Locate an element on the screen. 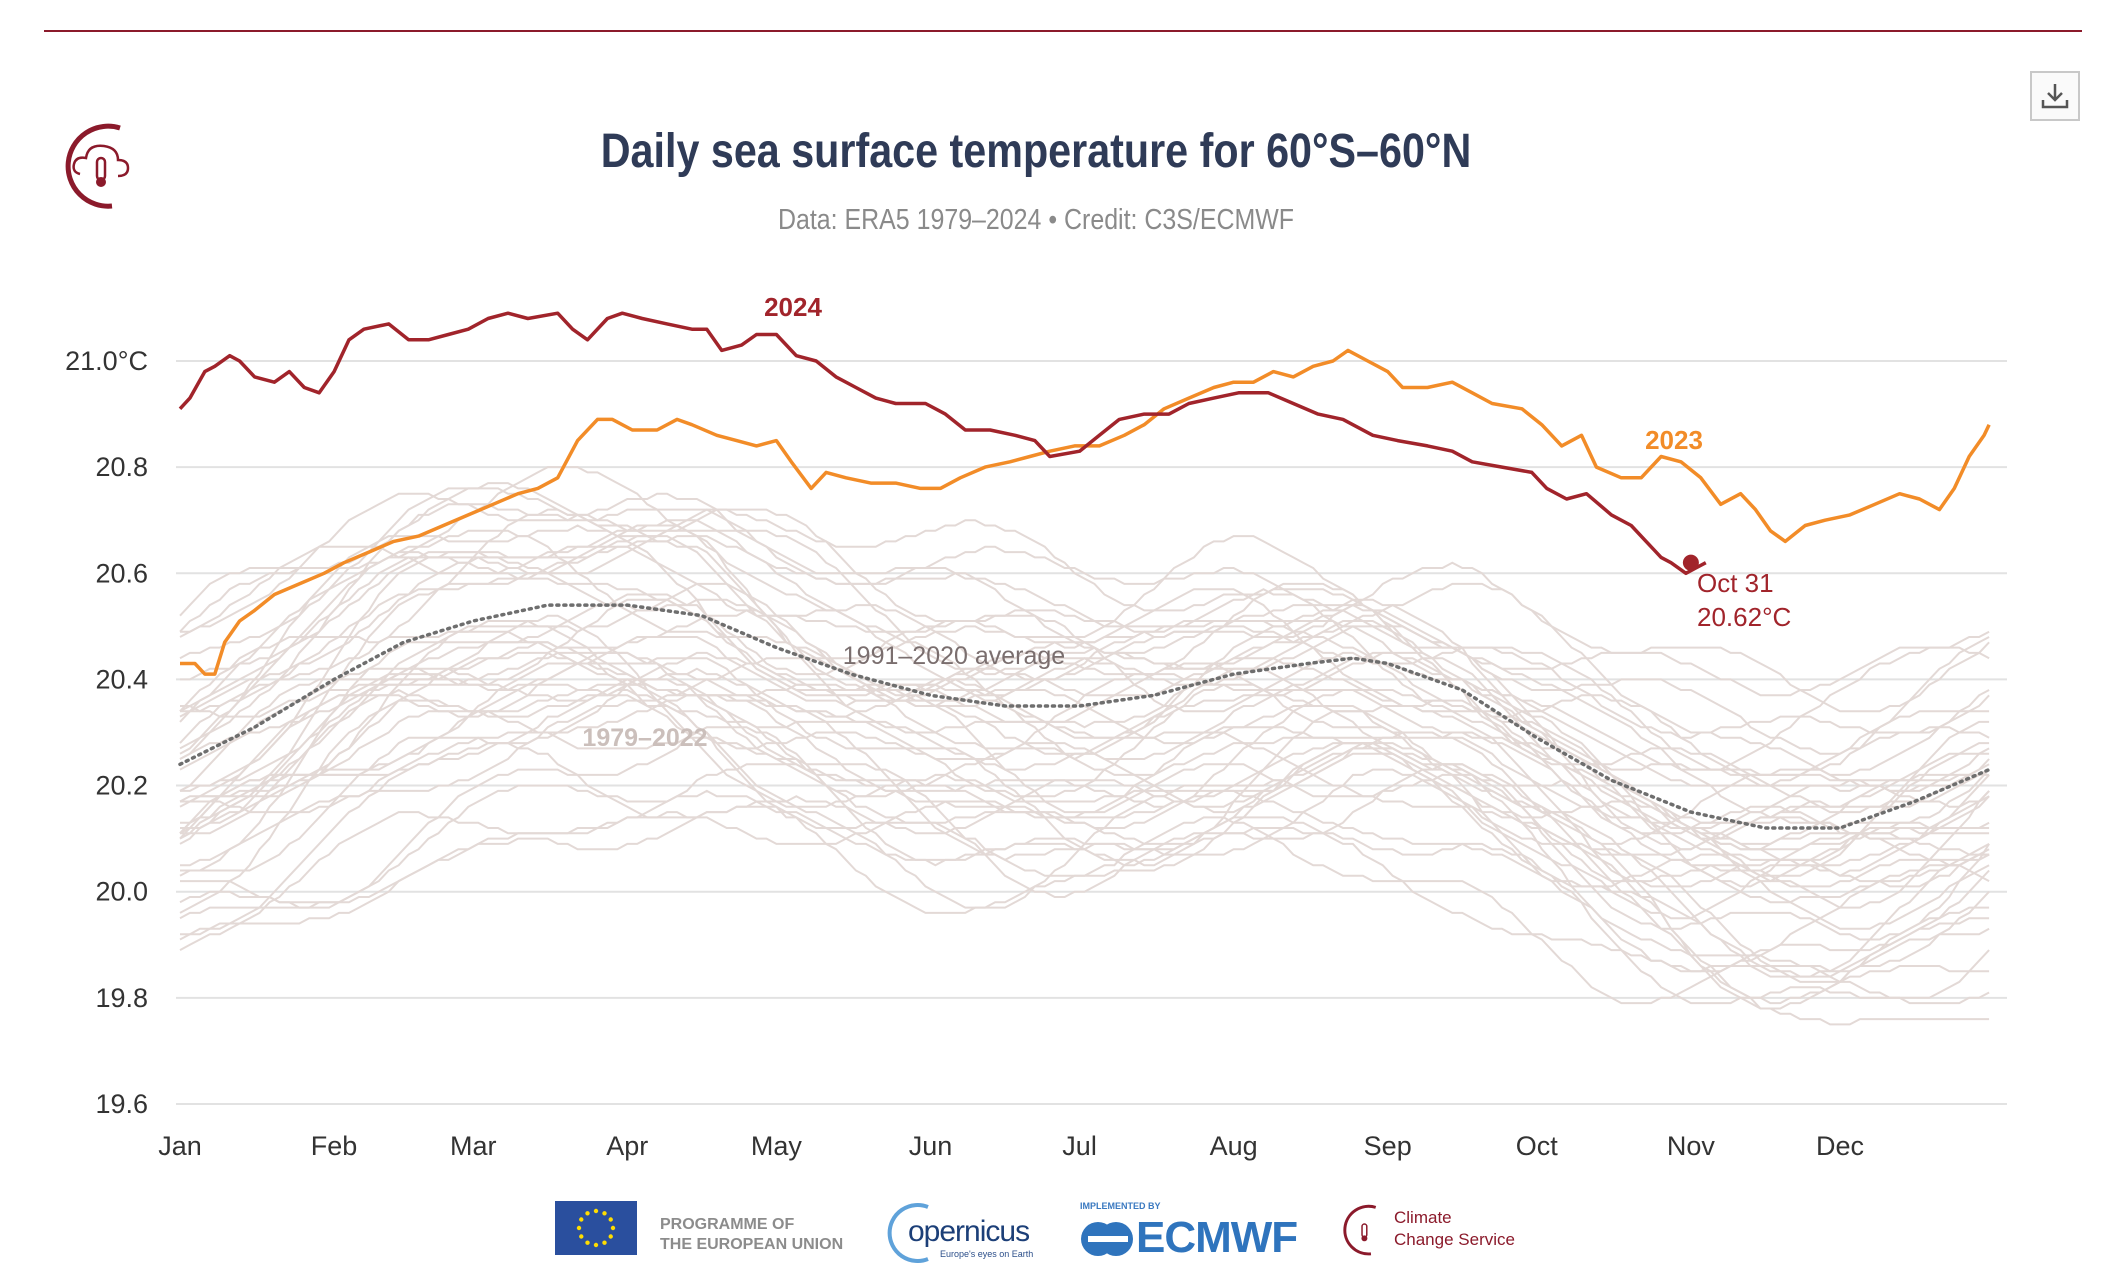 The image size is (2126, 1286). average-label: 1991–2020 average is located at coordinates (954, 656).